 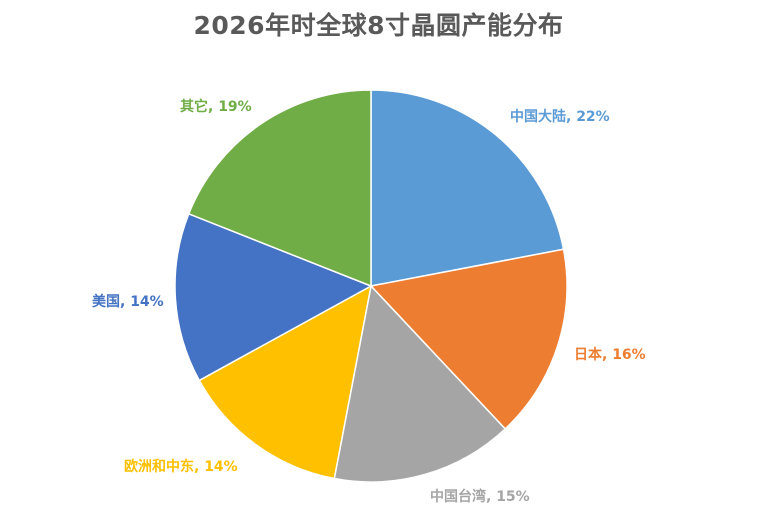 I want to click on slice-label-4: 欧洲和中东, 14%, so click(x=181, y=467).